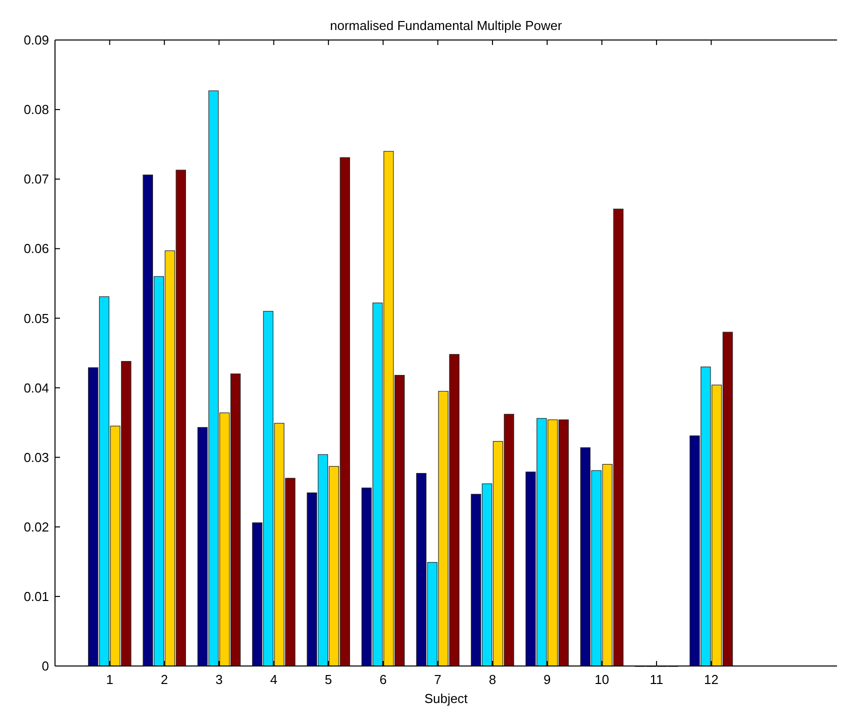  I want to click on x-tick-label: 11, so click(657, 679).